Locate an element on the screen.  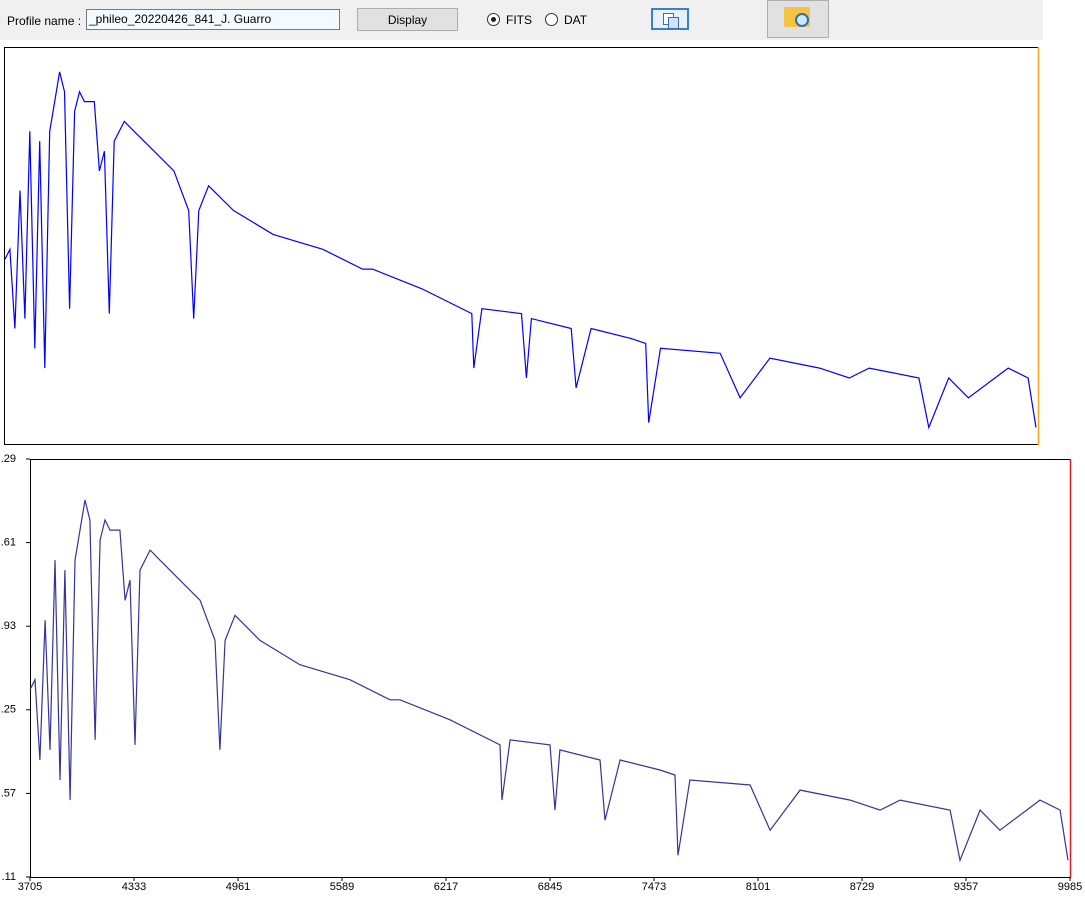
open-button is located at coordinates (798, 19).